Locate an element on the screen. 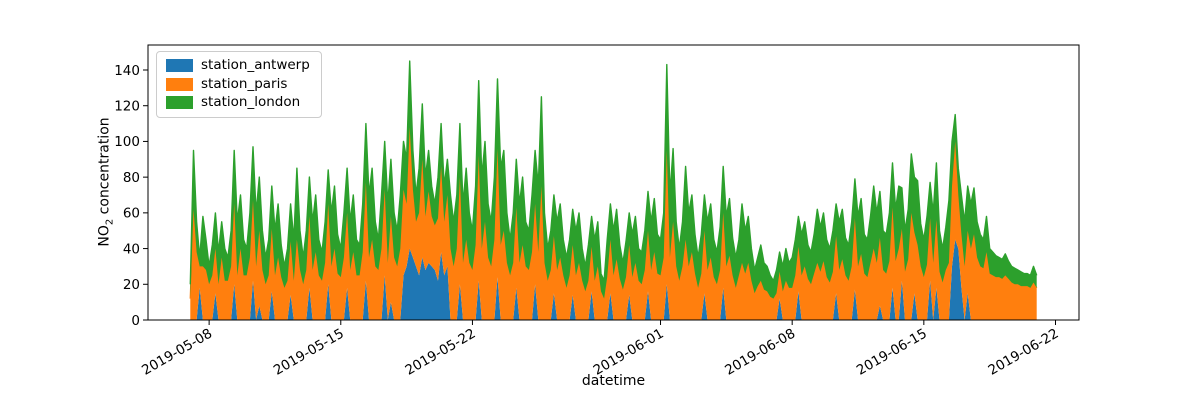 This screenshot has width=1200, height=400. x-tick-label: 2019-05-15 is located at coordinates (309, 352).